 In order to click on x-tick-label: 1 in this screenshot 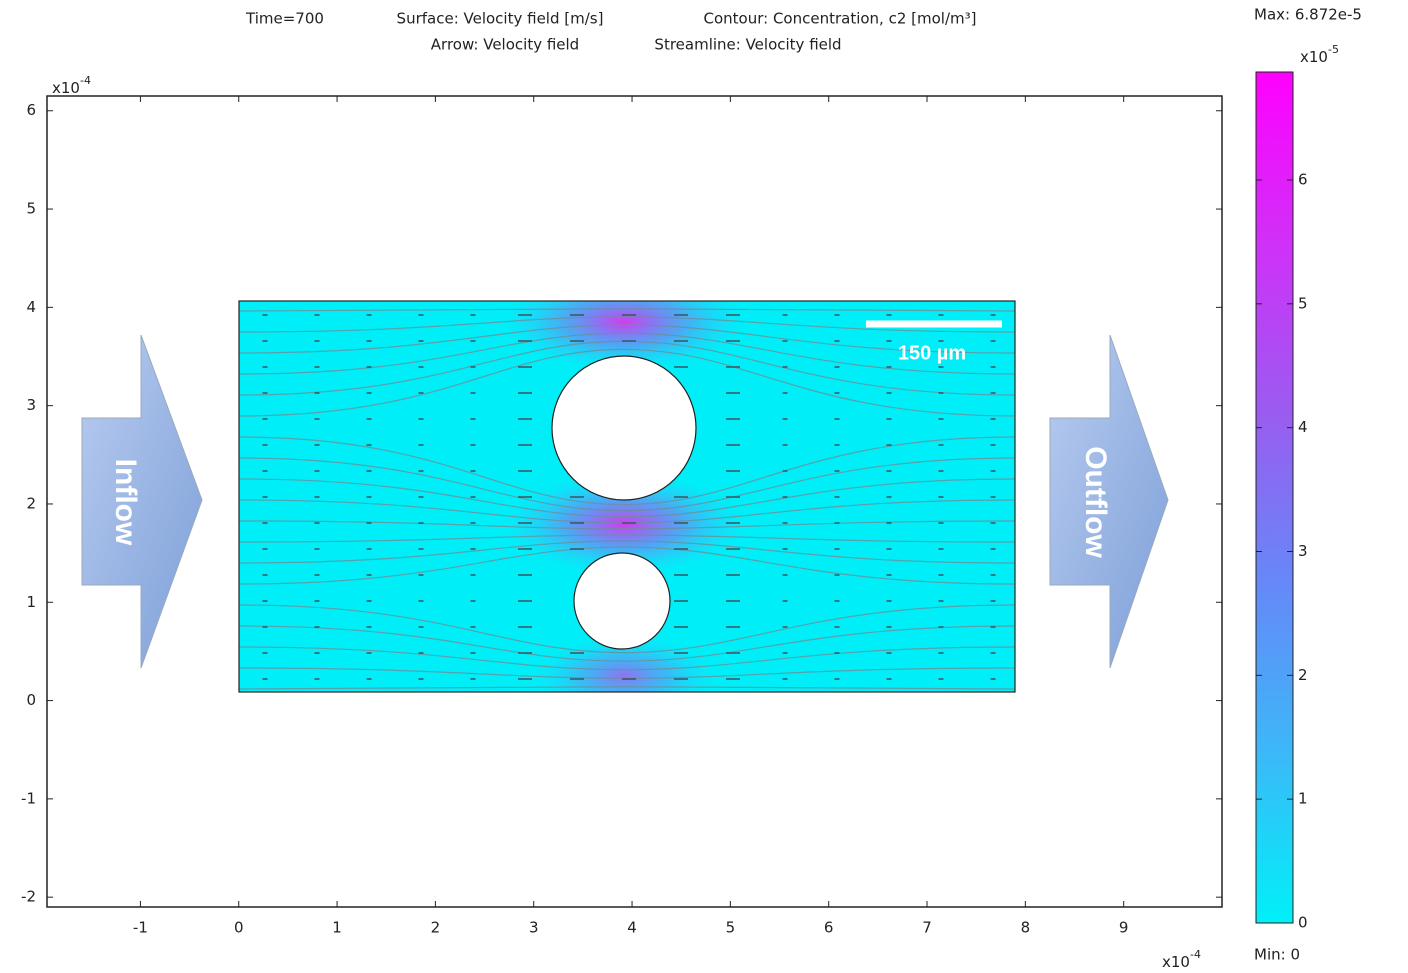, I will do `click(337, 928)`.